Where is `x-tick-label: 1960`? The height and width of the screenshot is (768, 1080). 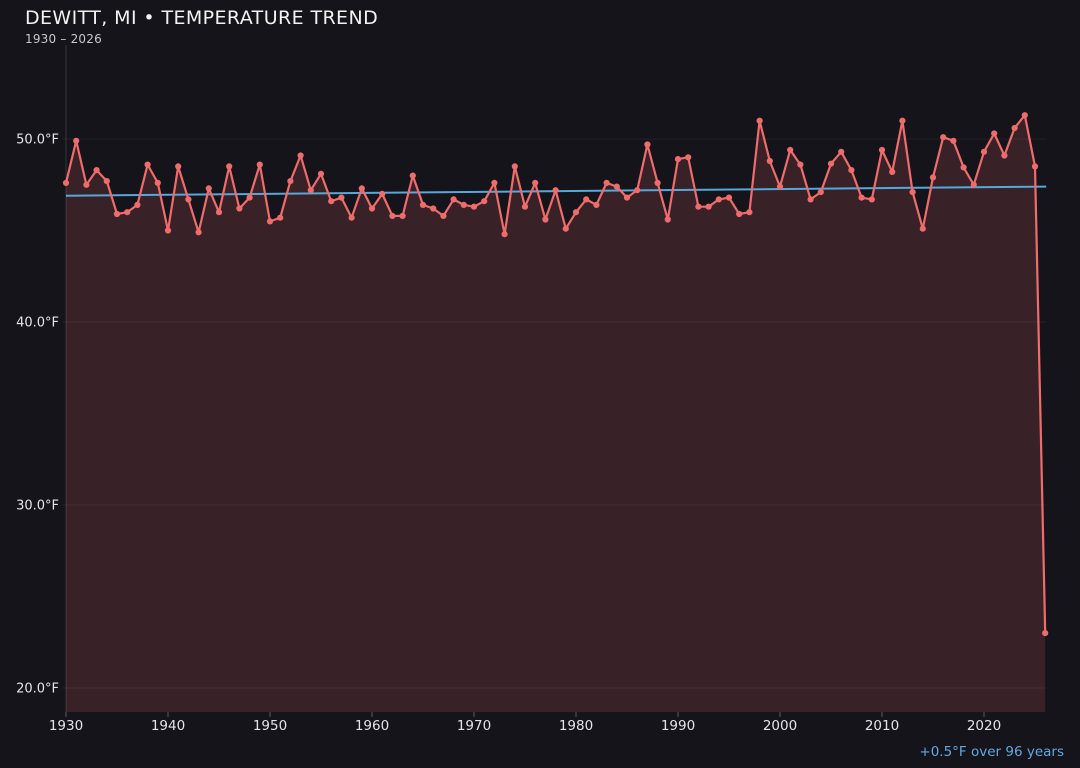
x-tick-label: 1960 is located at coordinates (372, 726).